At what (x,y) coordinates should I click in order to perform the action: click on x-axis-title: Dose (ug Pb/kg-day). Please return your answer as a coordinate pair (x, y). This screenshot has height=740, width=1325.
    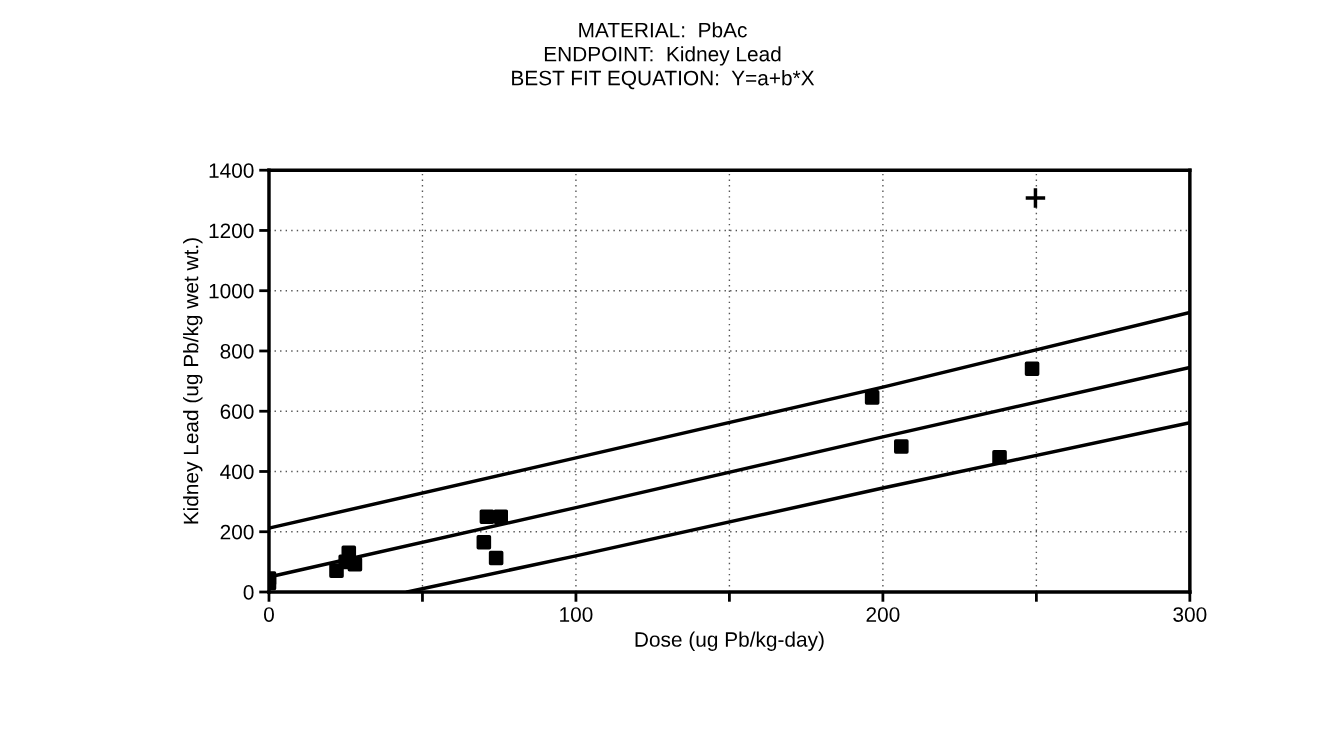
    Looking at the image, I should click on (729, 641).